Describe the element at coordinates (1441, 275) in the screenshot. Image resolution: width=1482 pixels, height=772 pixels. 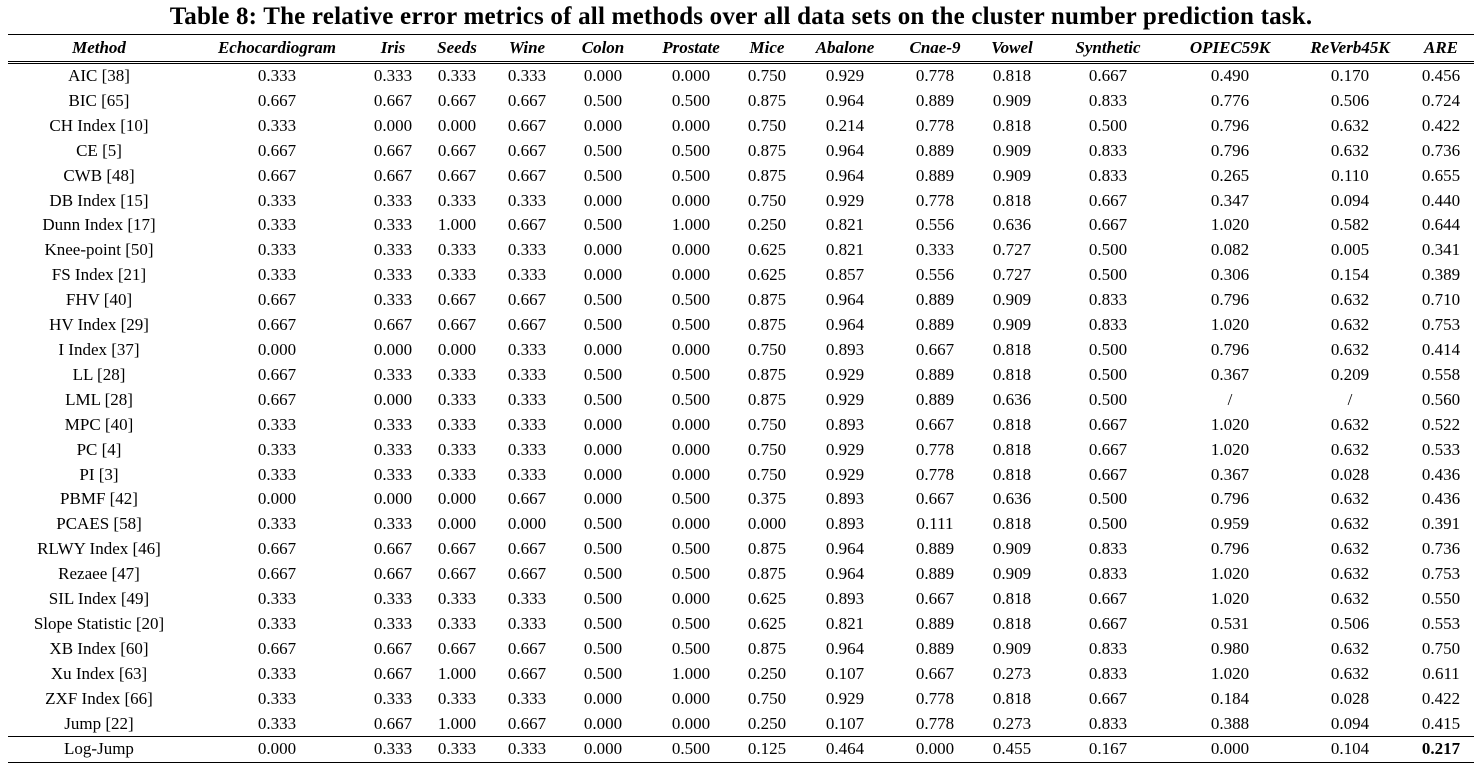
I see `metric-value-cell: 0.389` at that location.